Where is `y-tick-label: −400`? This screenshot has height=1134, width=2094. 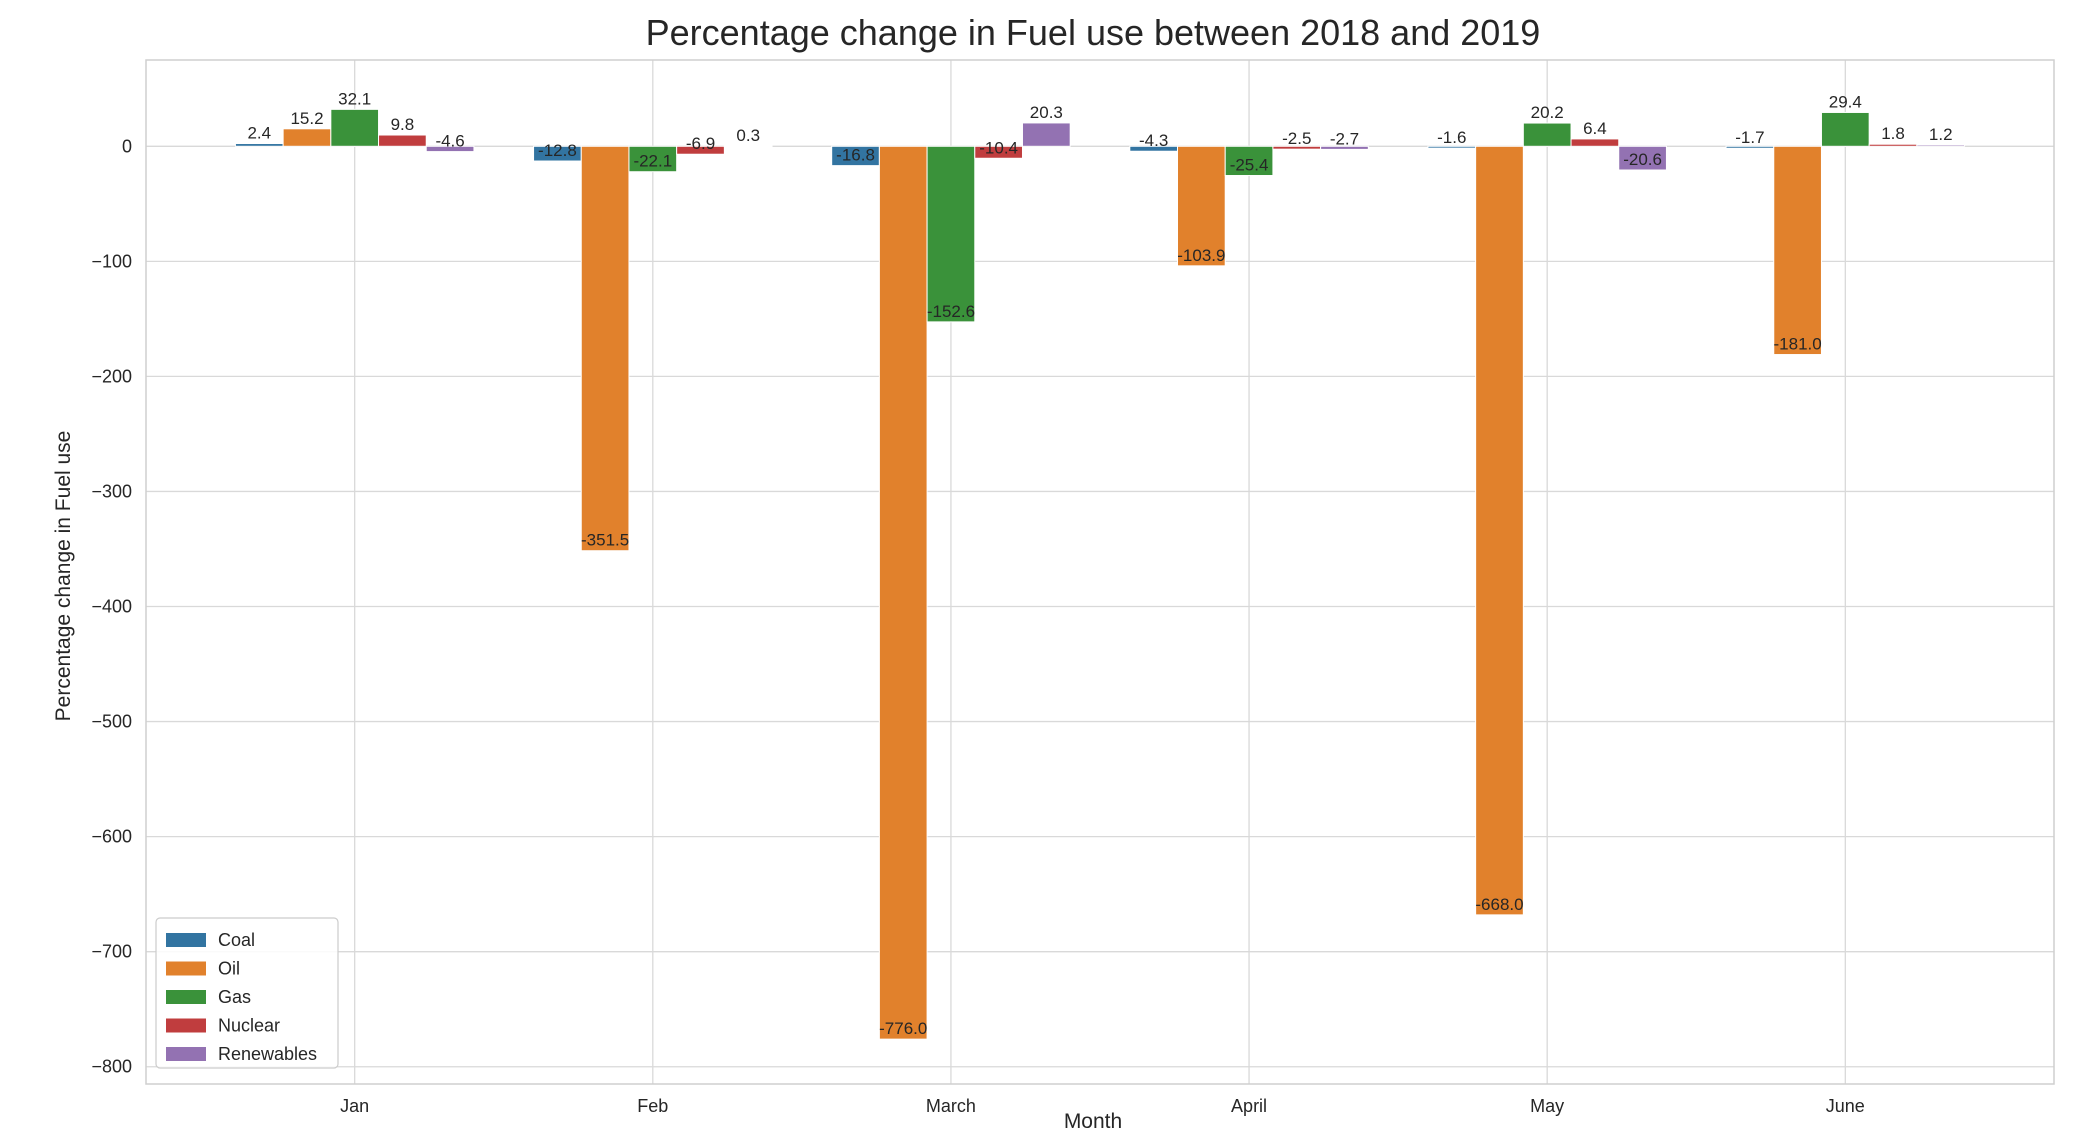 y-tick-label: −400 is located at coordinates (111, 607).